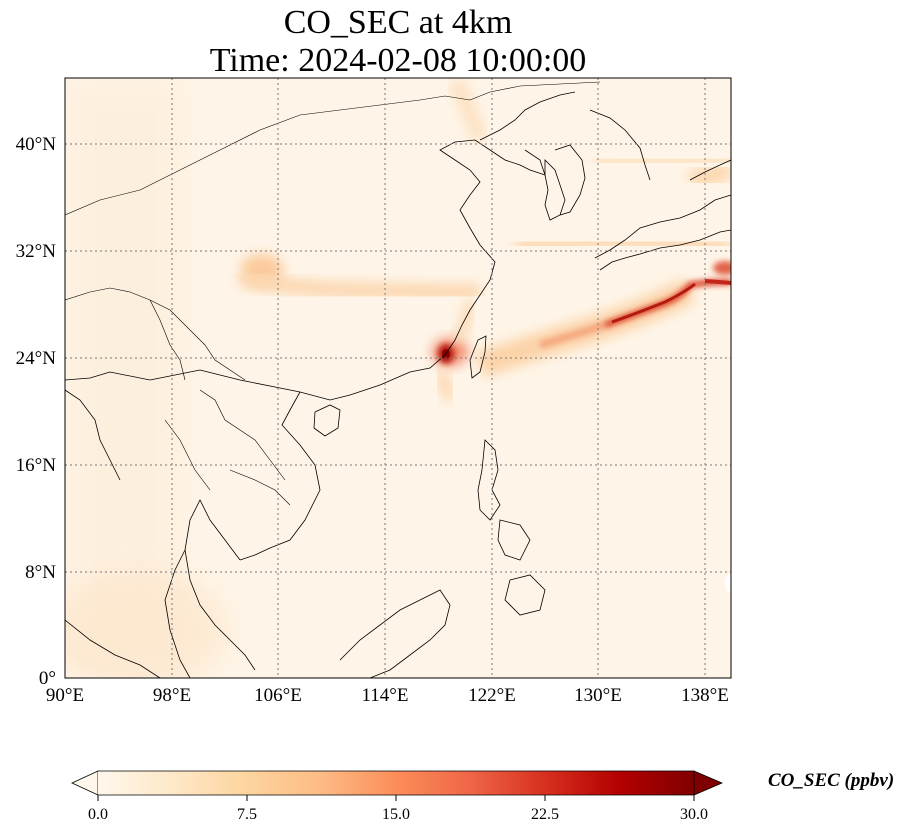  What do you see at coordinates (172, 695) in the screenshot?
I see `lon-tick-98e: 98°E` at bounding box center [172, 695].